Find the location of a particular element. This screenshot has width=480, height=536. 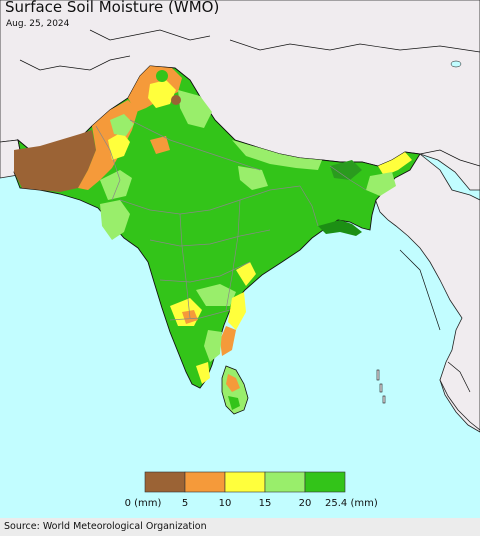

dark-bangladesh is located at coordinates (346, 170).